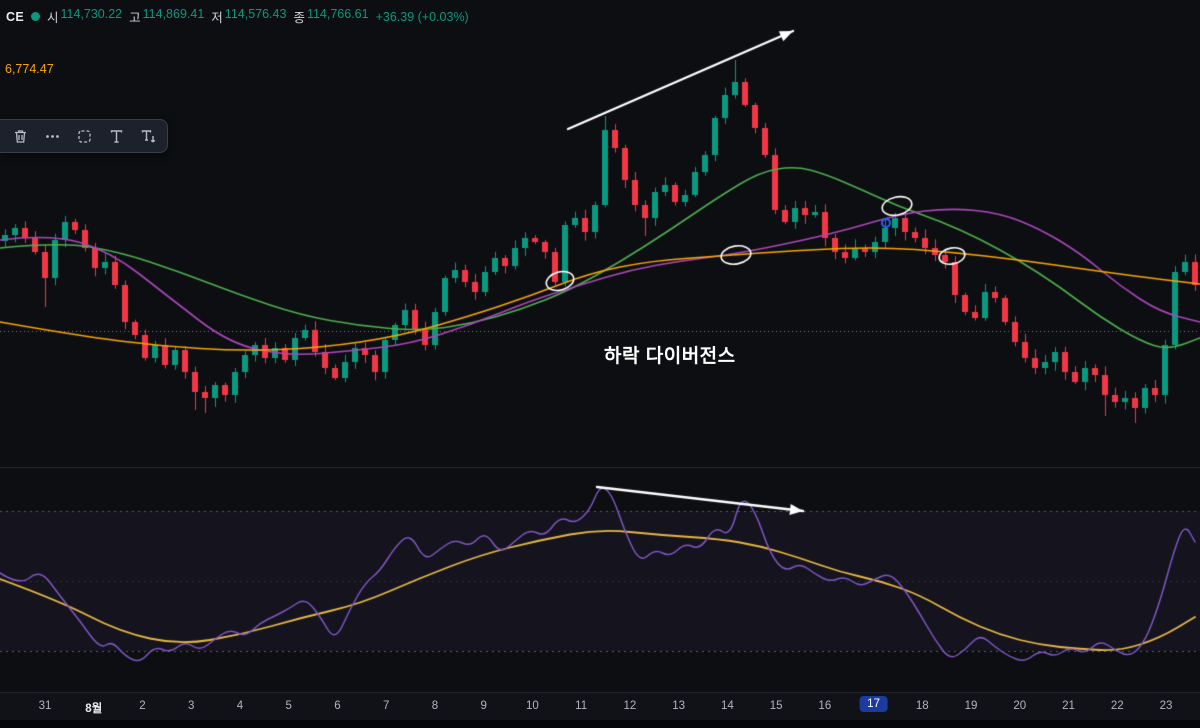 Image resolution: width=1200 pixels, height=728 pixels. I want to click on ohlc-open: 시 114,730.22, so click(84, 16).